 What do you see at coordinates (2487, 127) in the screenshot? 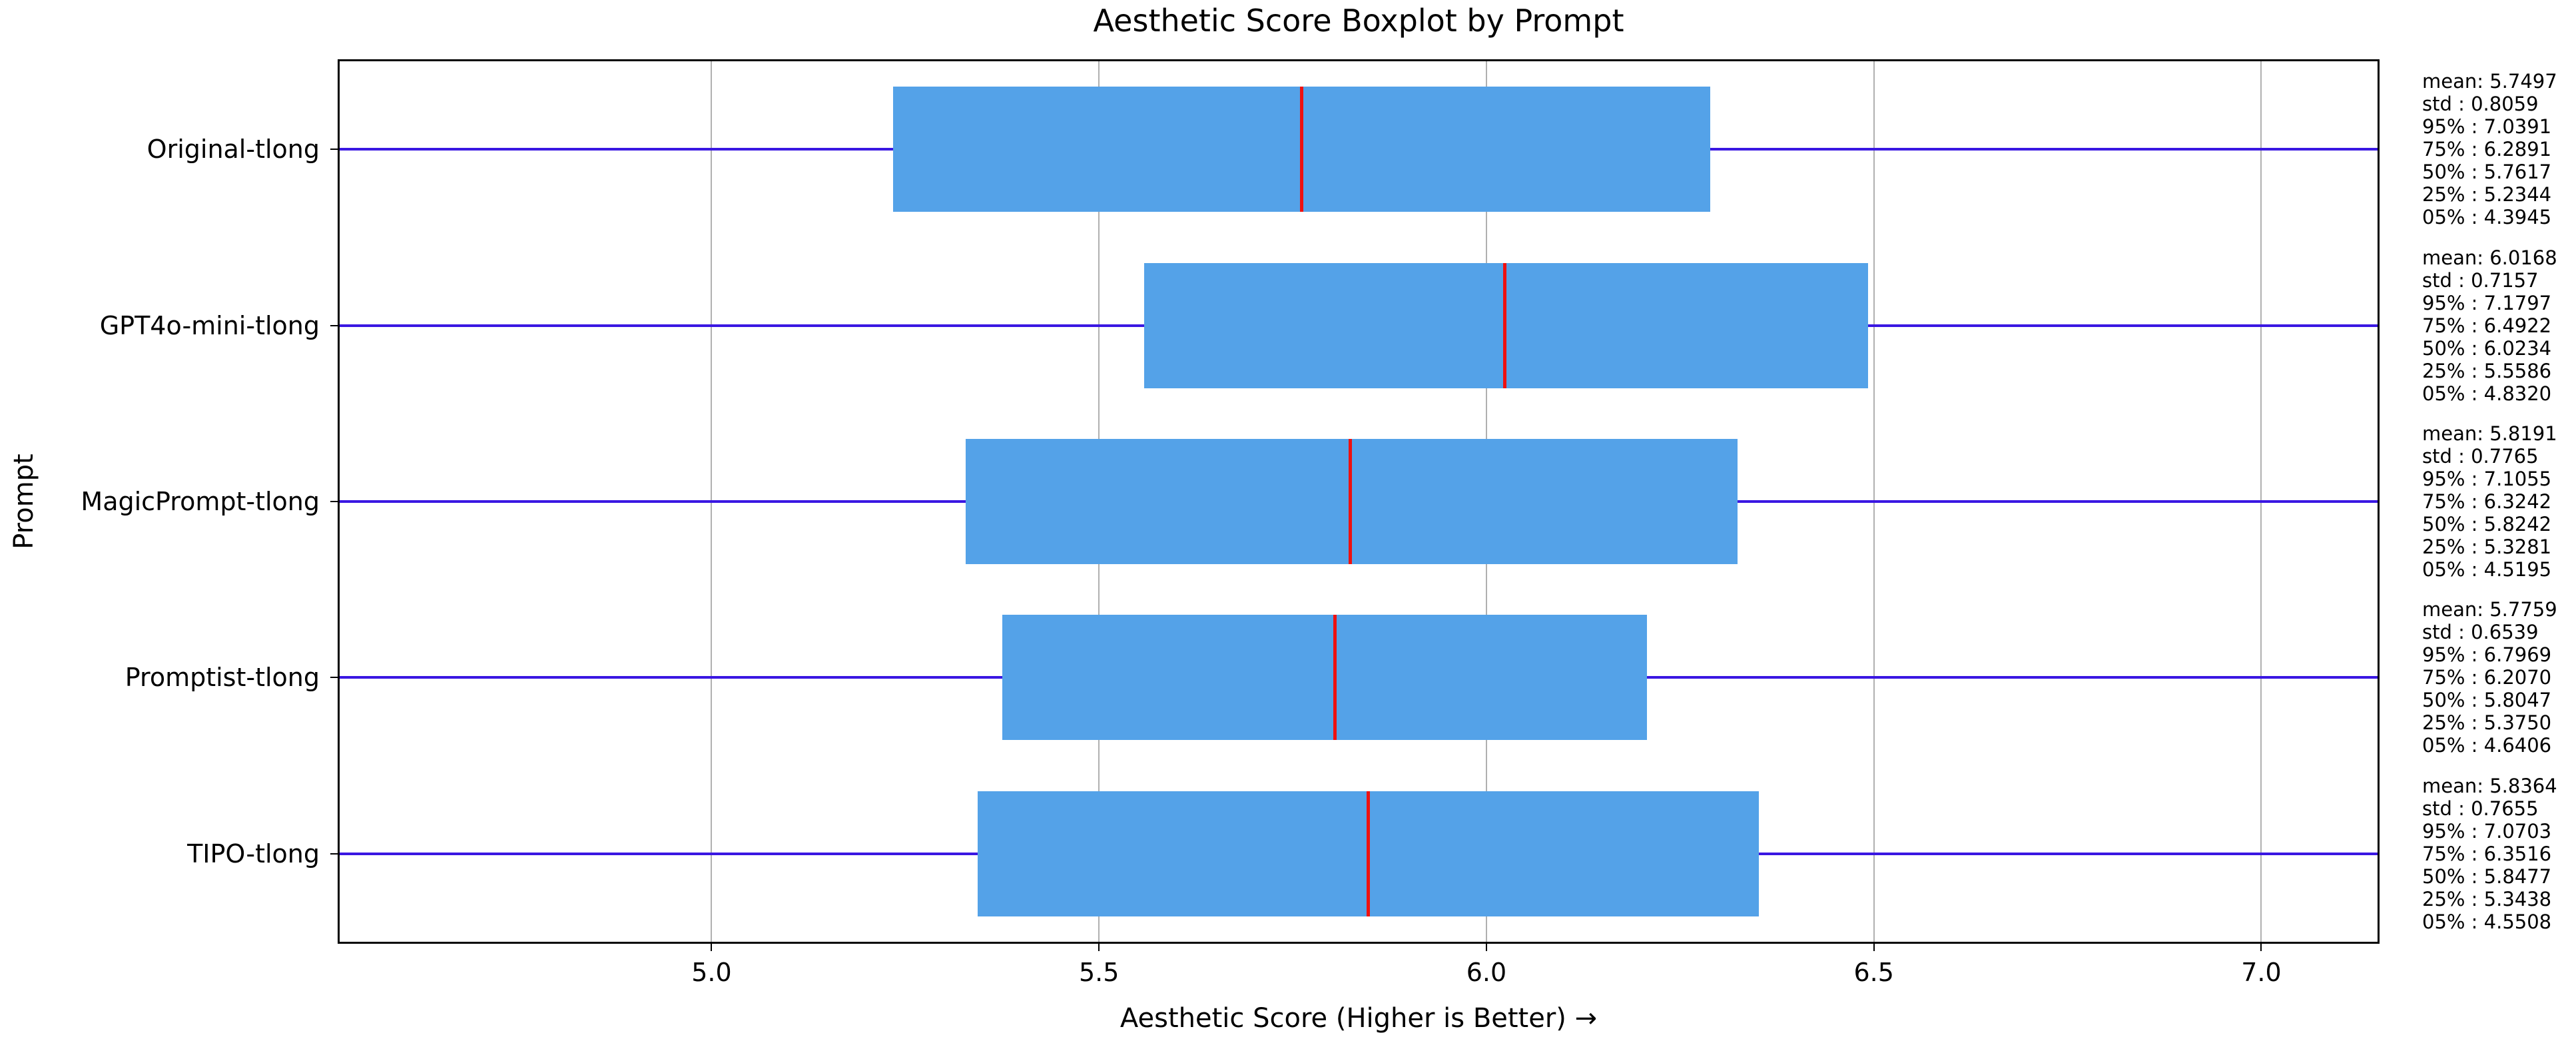
I see `stats-line: 95% : 7.0391` at bounding box center [2487, 127].